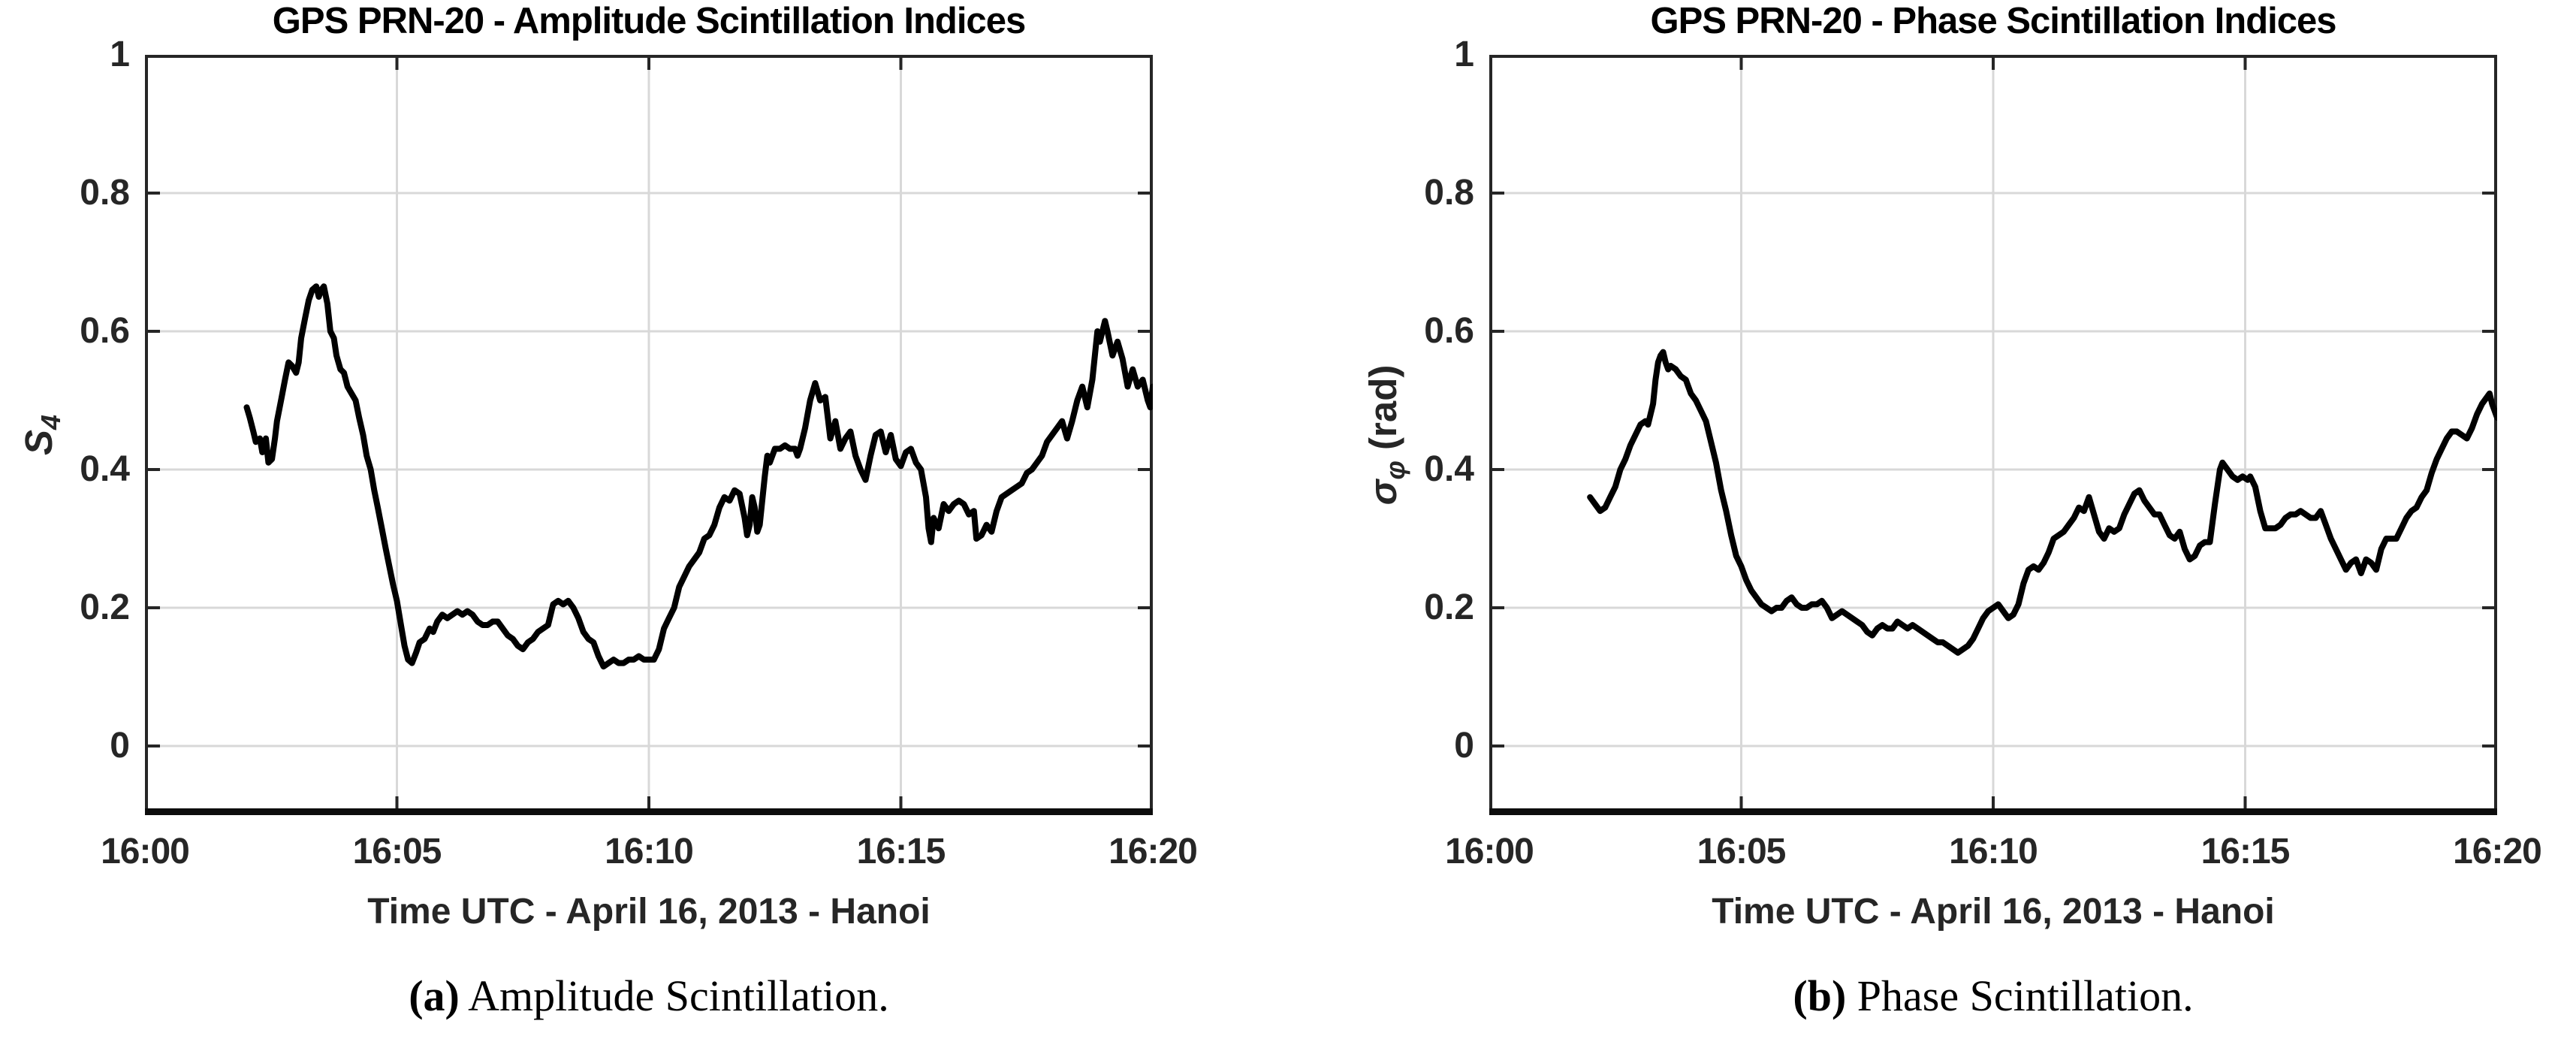 This screenshot has width=2576, height=1045. I want to click on caption-text: Phase Scintillation., so click(2020, 995).